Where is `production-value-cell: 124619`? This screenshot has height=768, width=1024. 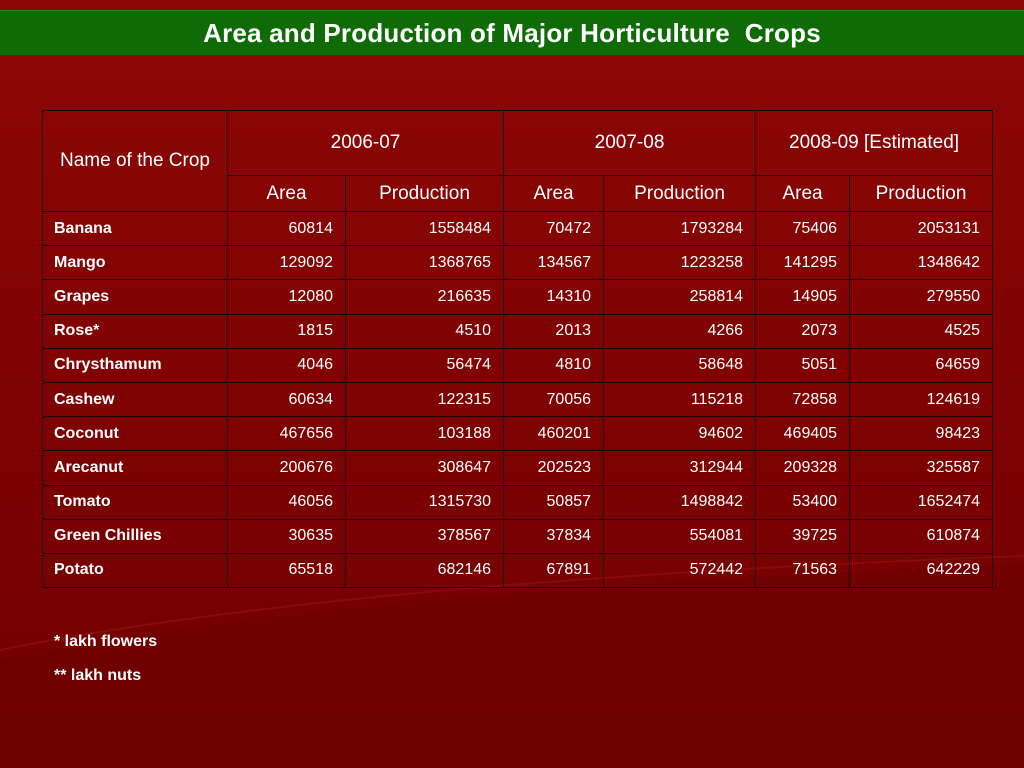
production-value-cell: 124619 is located at coordinates (921, 399).